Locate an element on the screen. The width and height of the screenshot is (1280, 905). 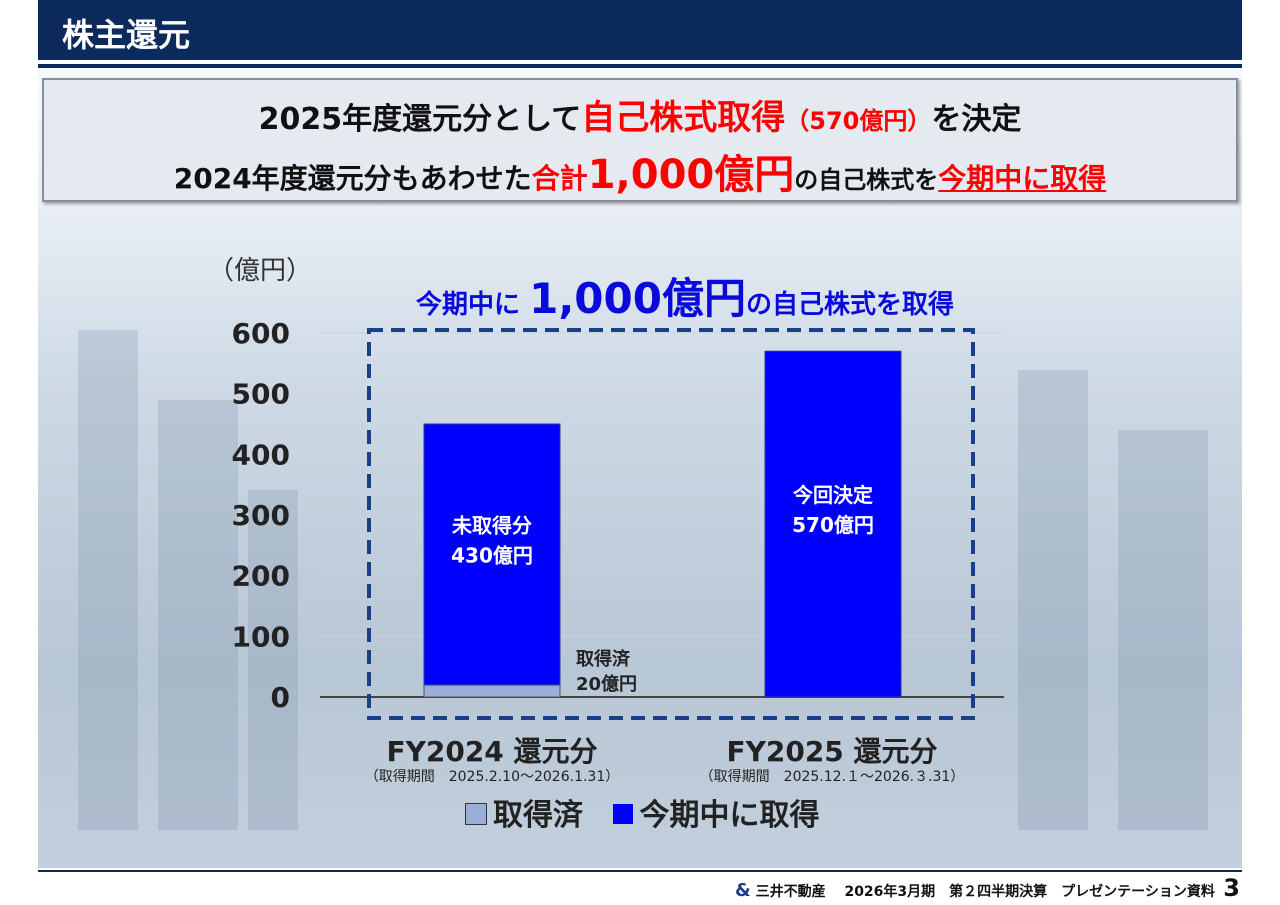
legend-label-acquired: 取得済 is located at coordinates (538, 815).